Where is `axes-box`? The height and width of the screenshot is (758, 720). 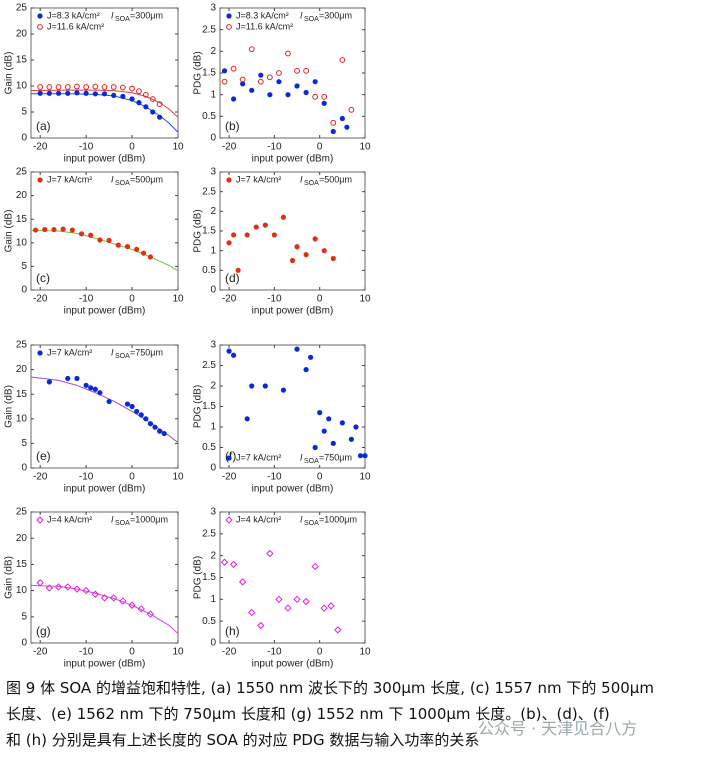 axes-box is located at coordinates (292, 231).